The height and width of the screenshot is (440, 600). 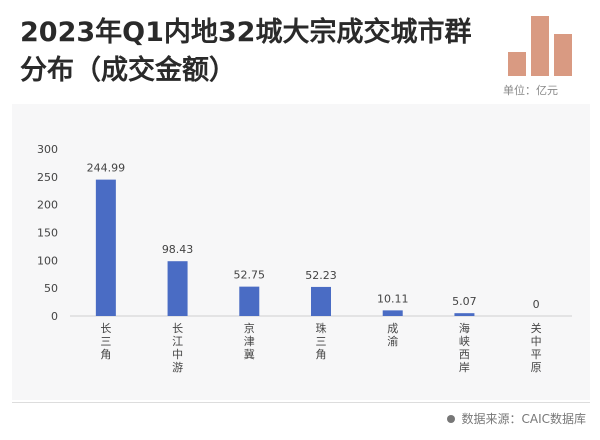 What do you see at coordinates (47, 149) in the screenshot?
I see `y-tick-label: 300` at bounding box center [47, 149].